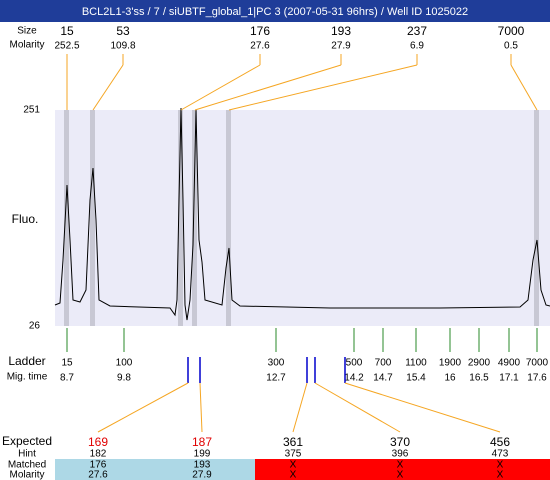 Image resolution: width=550 pixels, height=480 pixels. I want to click on ladder-time: 8.7, so click(67, 378).